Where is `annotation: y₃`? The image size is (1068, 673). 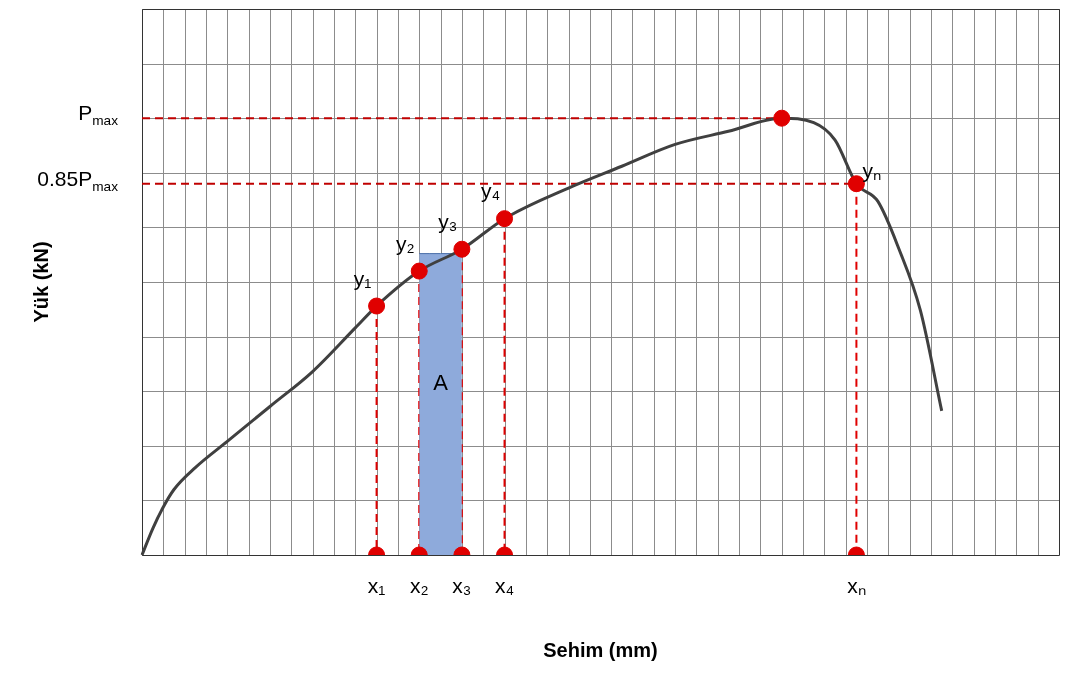
annotation: y₃ is located at coordinates (448, 222).